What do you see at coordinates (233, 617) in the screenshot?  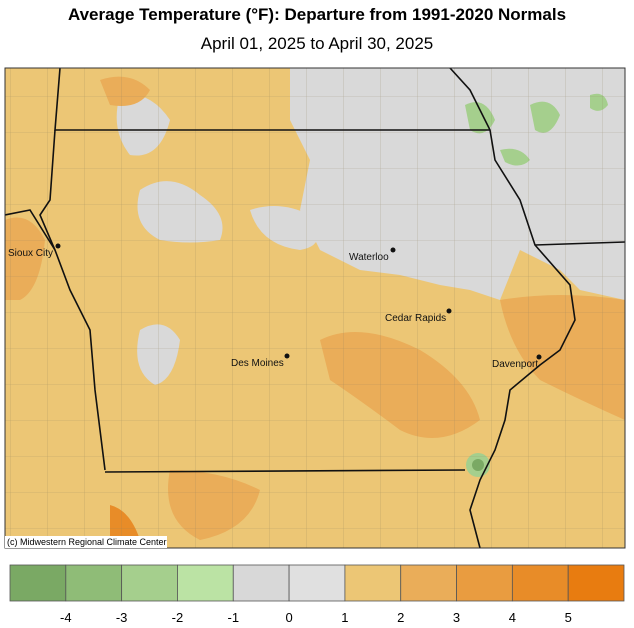 I see `legend-tick-label: -1` at bounding box center [233, 617].